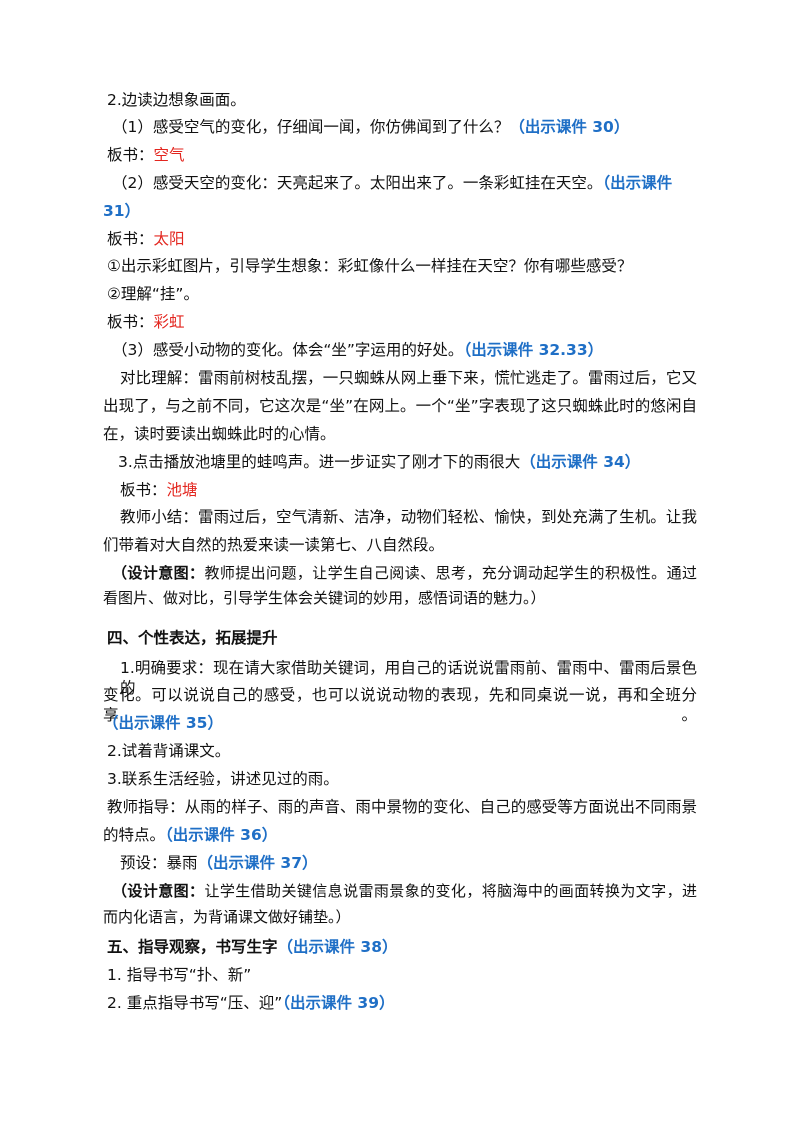 Image resolution: width=800 pixels, height=1132 pixels. What do you see at coordinates (637, 183) in the screenshot?
I see `reference: （出示课件` at bounding box center [637, 183].